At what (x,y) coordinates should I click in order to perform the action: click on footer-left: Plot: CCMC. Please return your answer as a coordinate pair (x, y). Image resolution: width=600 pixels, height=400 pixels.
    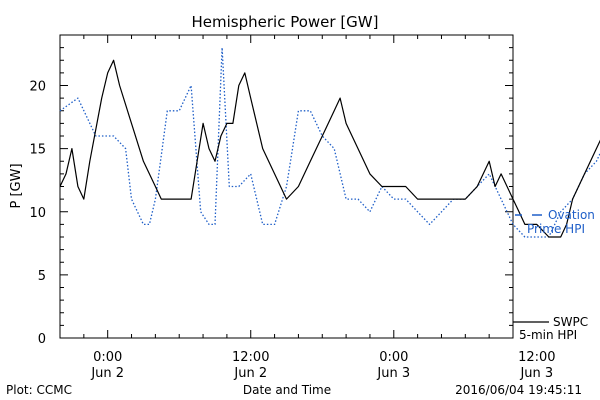
    Looking at the image, I should click on (39, 390).